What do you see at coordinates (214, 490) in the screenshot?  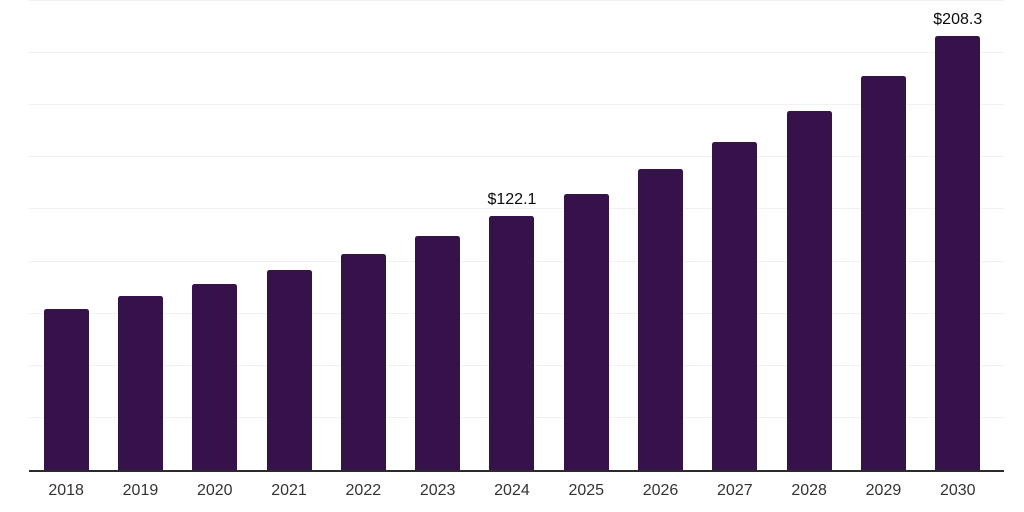 I see `x-tick-2020: 2020` at bounding box center [214, 490].